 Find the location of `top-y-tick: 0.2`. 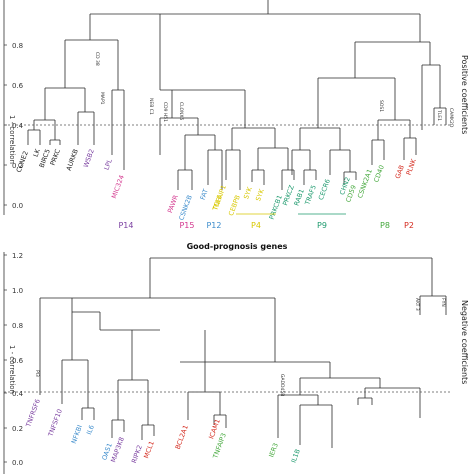

top-y-tick: 0.2 is located at coordinates (17, 166).